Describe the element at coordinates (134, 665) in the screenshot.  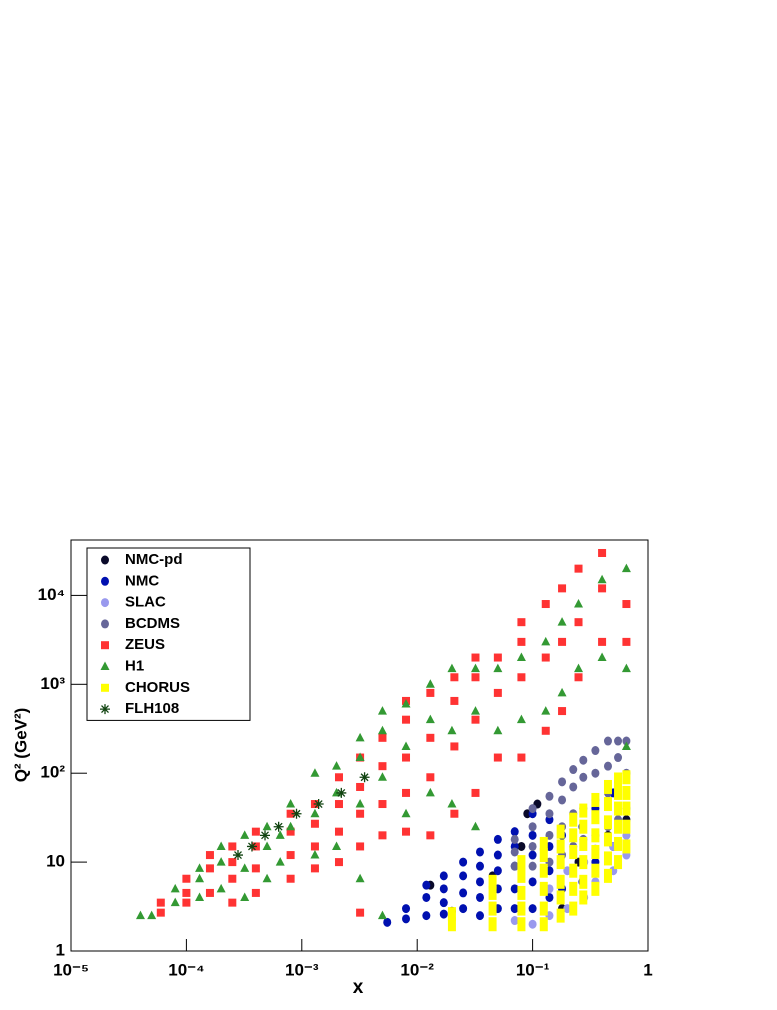
I see `legend-label: H1` at that location.